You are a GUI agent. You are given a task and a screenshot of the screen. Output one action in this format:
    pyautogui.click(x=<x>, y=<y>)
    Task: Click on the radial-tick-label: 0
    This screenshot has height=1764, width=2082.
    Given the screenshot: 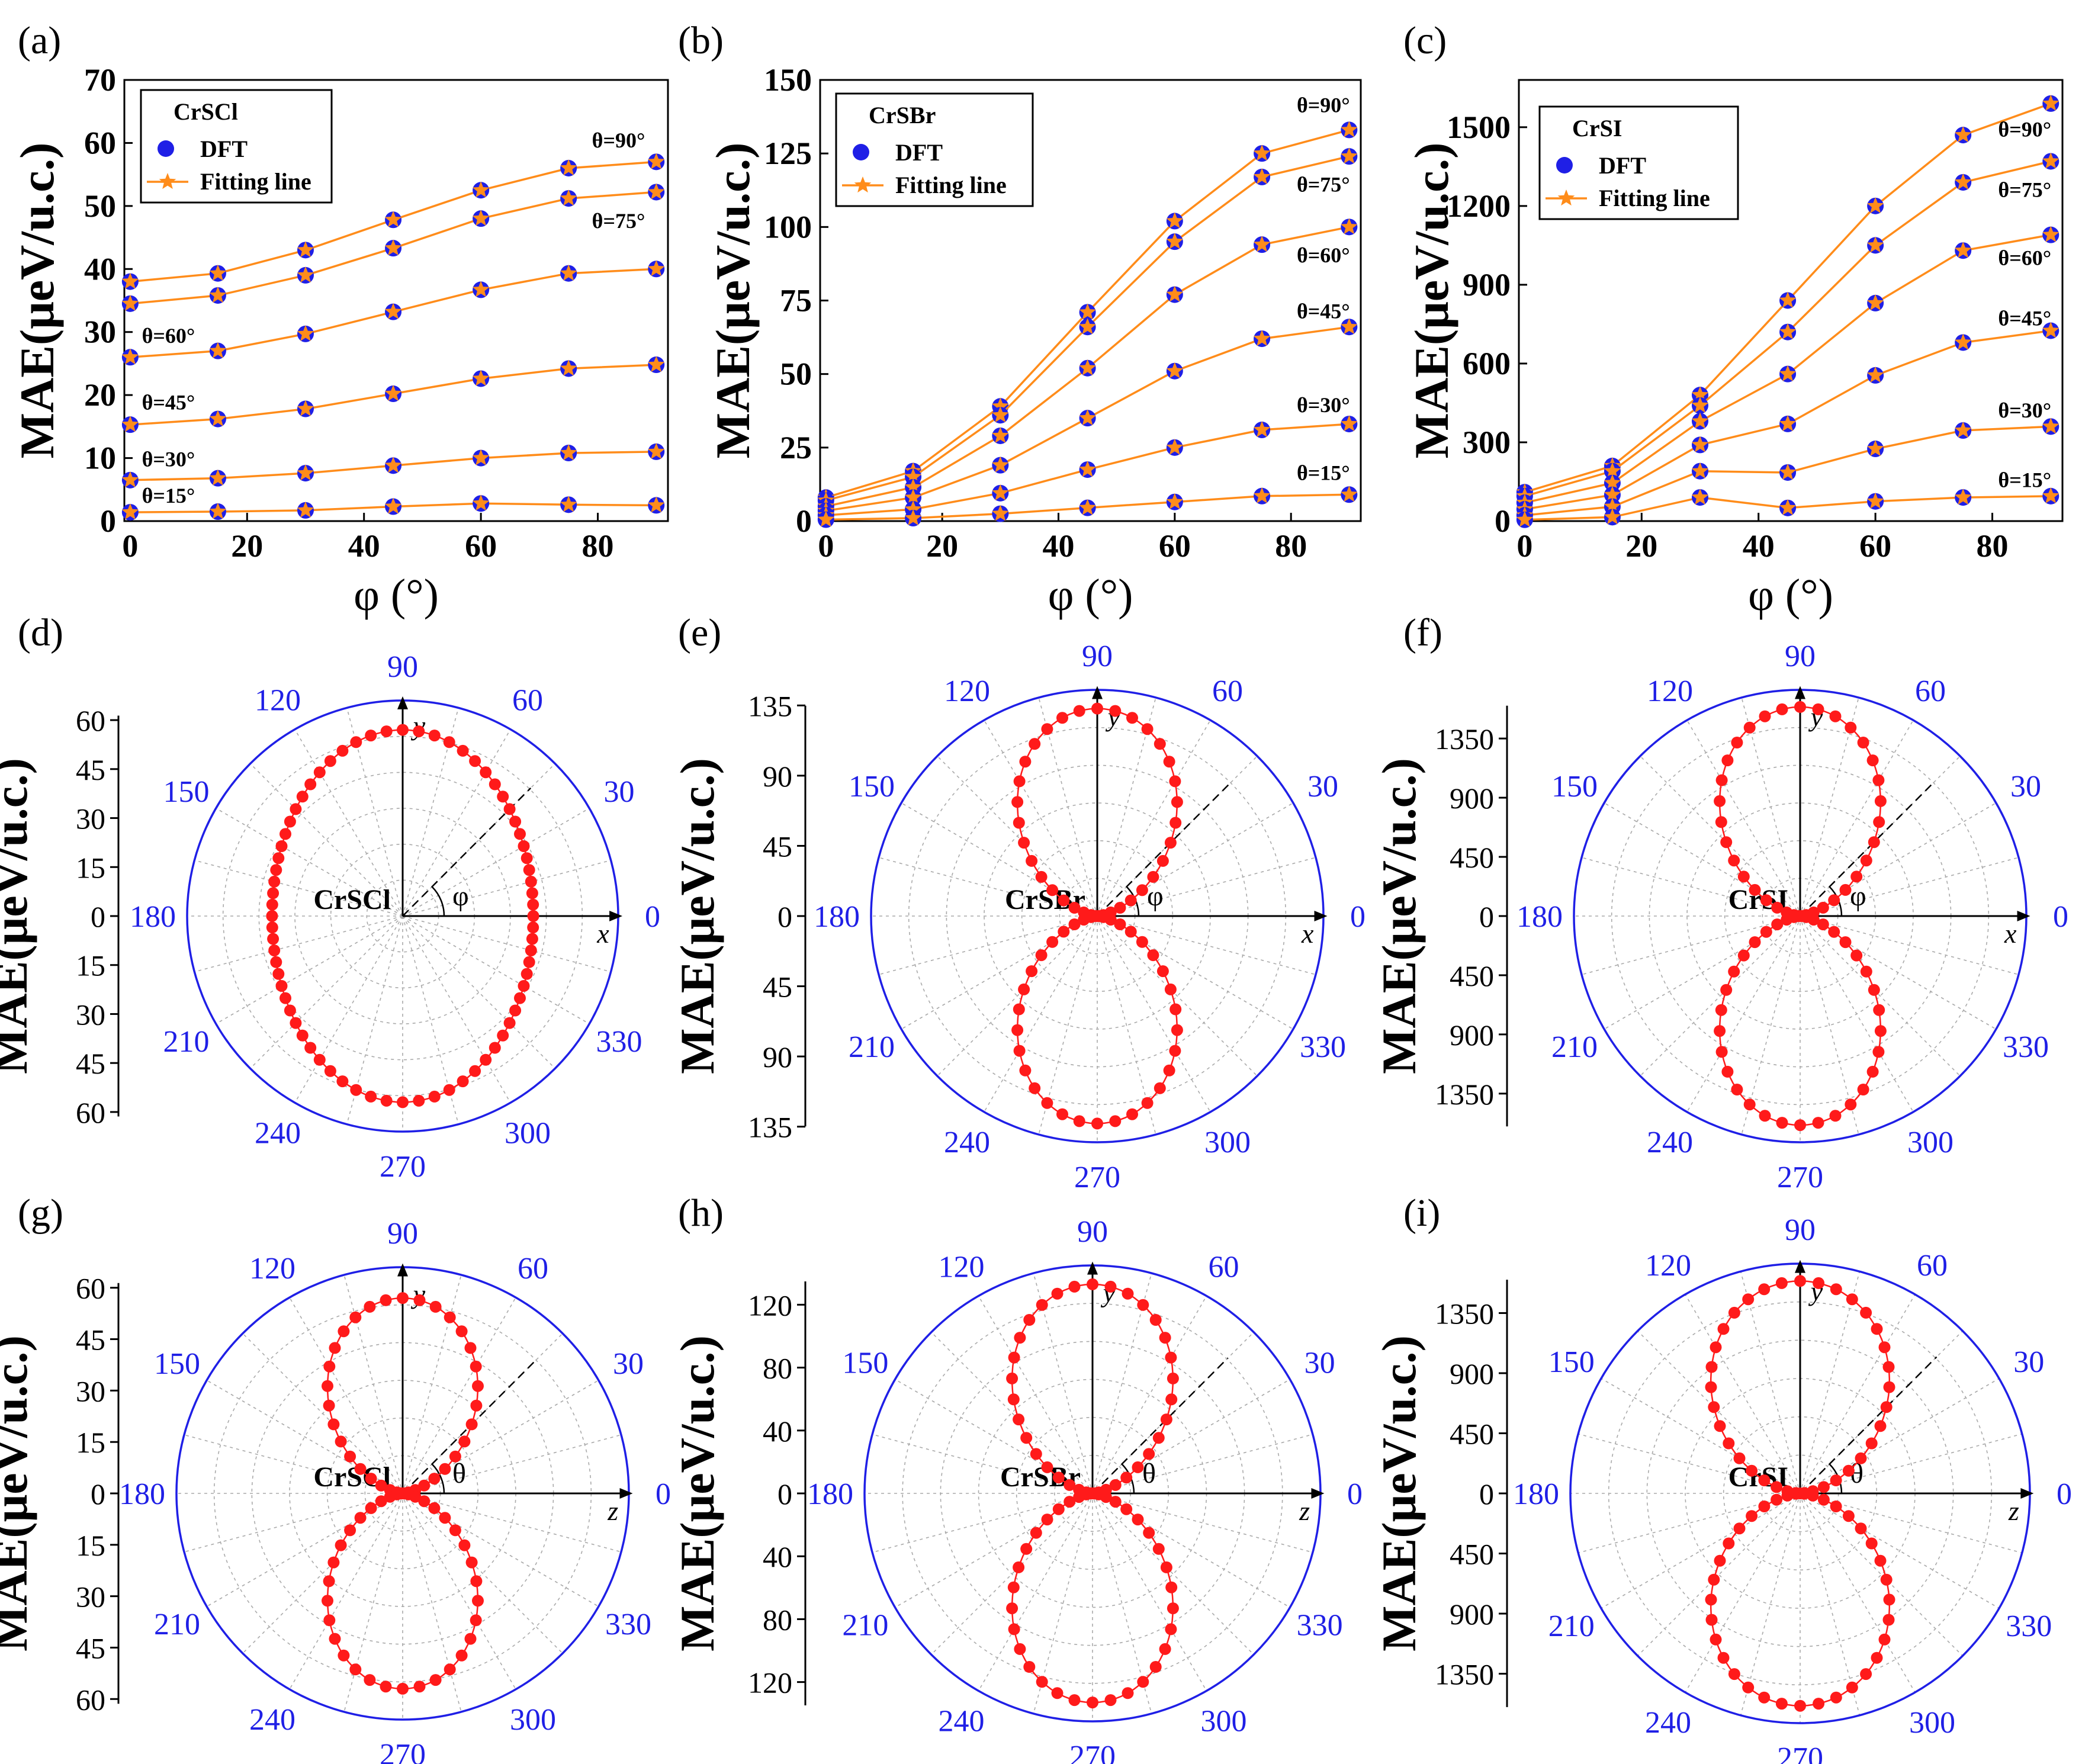 What is the action you would take?
    pyautogui.click(x=785, y=1494)
    